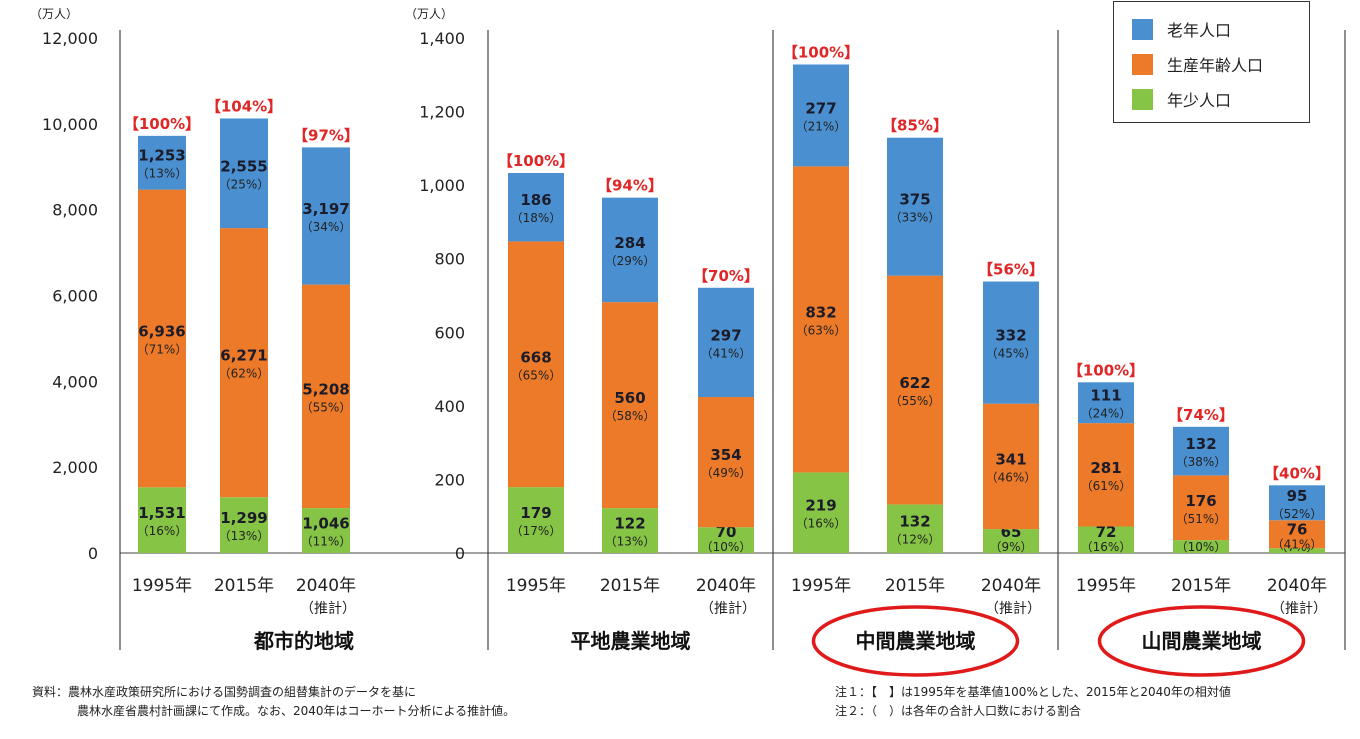 The height and width of the screenshot is (739, 1360). What do you see at coordinates (629, 524) in the screenshot?
I see `value-label-child: 122` at bounding box center [629, 524].